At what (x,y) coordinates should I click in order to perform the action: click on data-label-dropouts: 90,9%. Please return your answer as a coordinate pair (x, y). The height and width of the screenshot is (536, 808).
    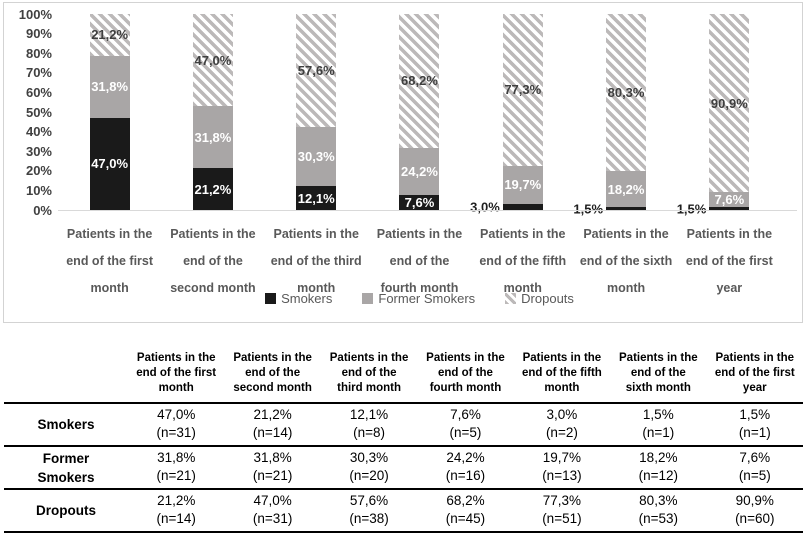
    Looking at the image, I should click on (729, 103).